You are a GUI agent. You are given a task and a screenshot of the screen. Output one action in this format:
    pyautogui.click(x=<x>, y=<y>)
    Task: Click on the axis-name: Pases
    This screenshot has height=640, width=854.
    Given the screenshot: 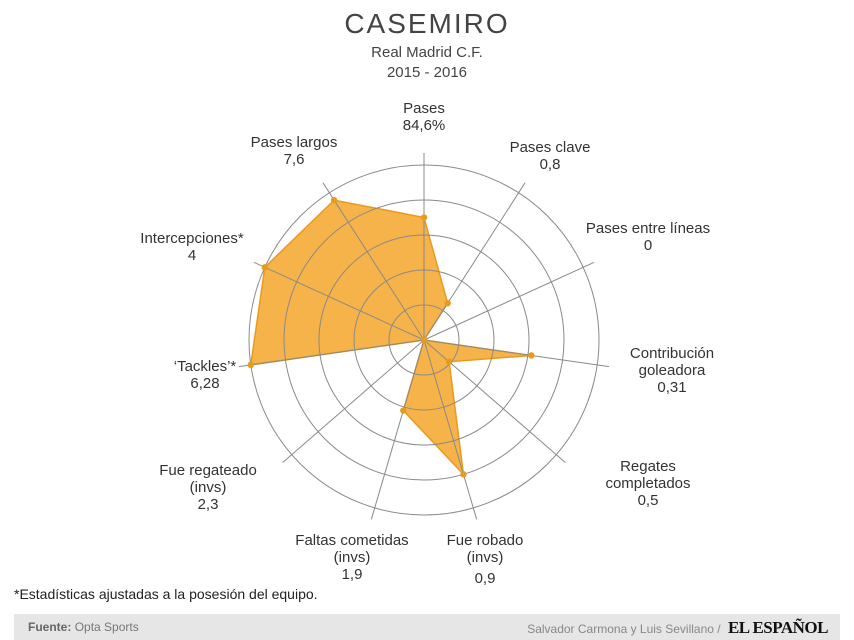 What is the action you would take?
    pyautogui.click(x=424, y=108)
    